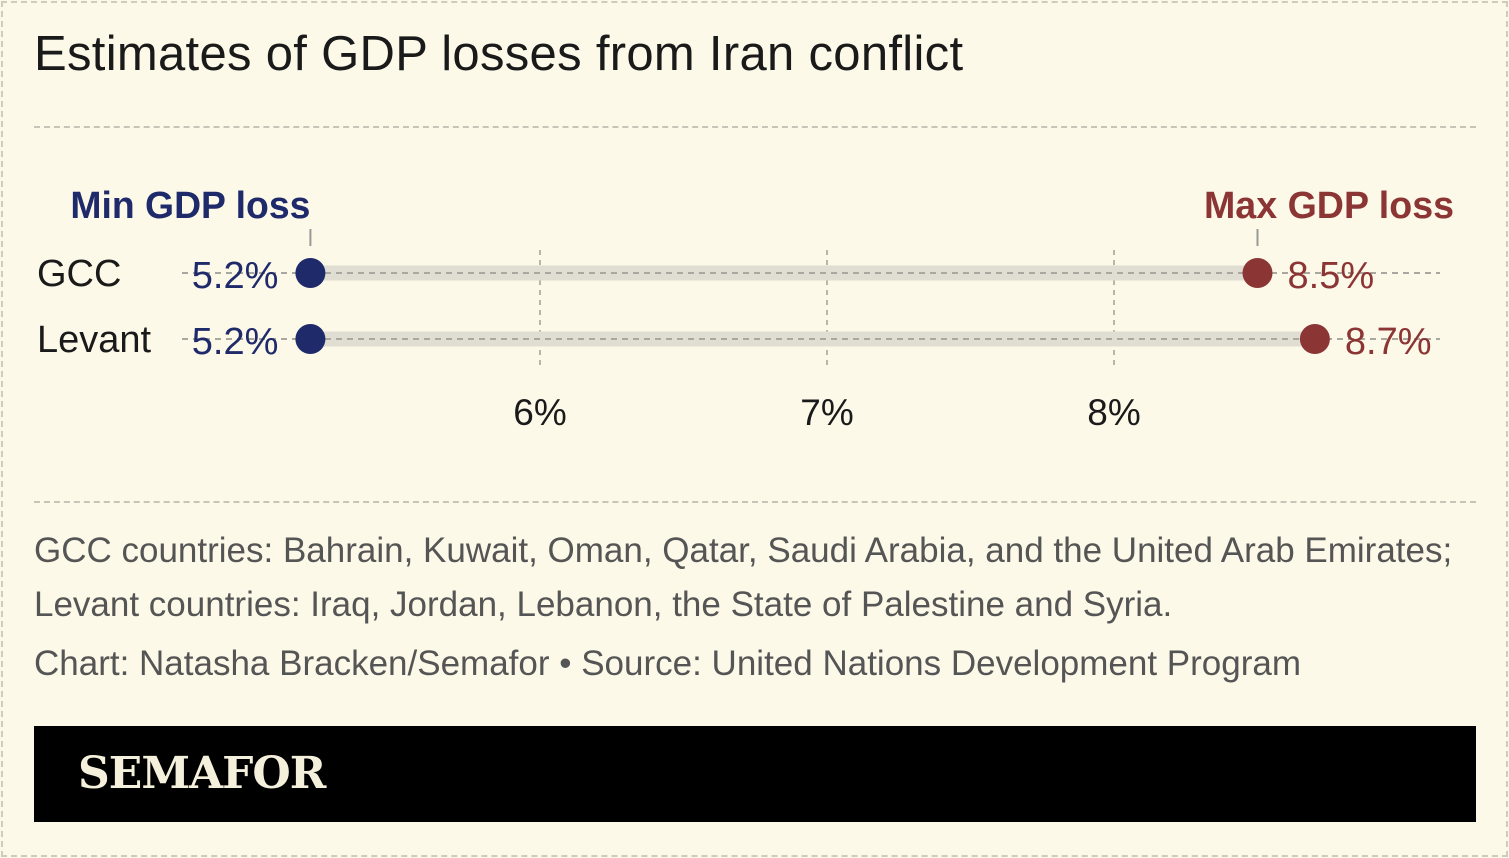  What do you see at coordinates (755, 502) in the screenshot?
I see `divider-bottom` at bounding box center [755, 502].